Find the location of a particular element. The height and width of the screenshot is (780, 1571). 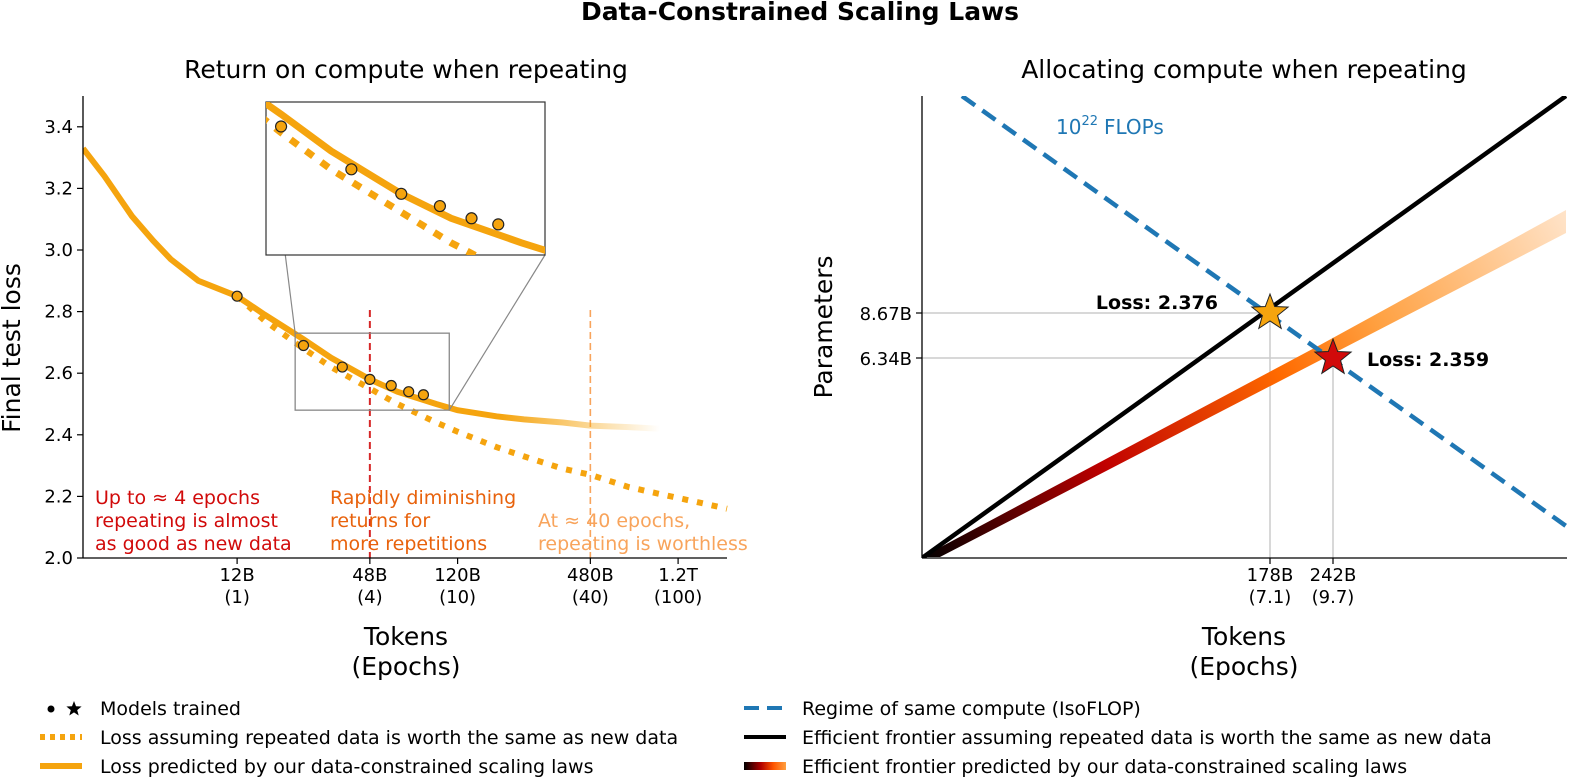

right-y-tick-2: 6.34B is located at coordinates (886, 359).